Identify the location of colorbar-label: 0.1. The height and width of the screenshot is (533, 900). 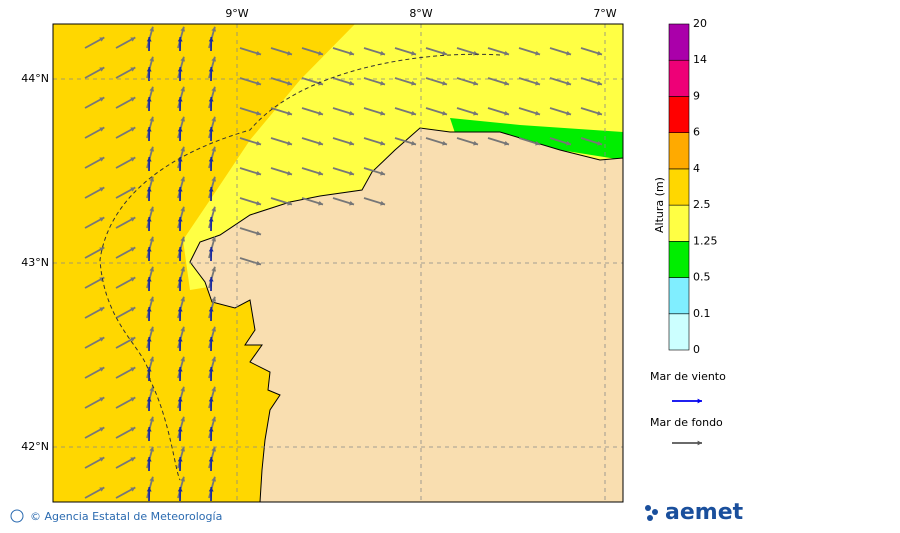
(702, 313).